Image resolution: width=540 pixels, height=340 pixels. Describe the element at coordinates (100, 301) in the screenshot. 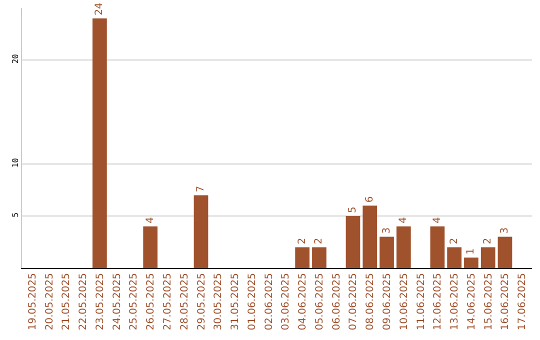

I see `x-tick-label: 23.05.2025` at that location.